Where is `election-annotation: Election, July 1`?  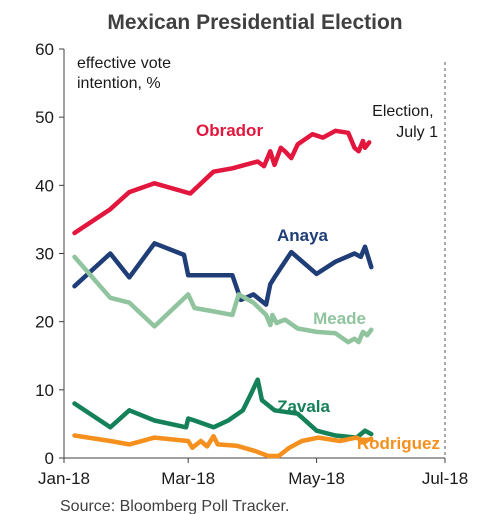 election-annotation: Election, July 1 is located at coordinates (405, 122).